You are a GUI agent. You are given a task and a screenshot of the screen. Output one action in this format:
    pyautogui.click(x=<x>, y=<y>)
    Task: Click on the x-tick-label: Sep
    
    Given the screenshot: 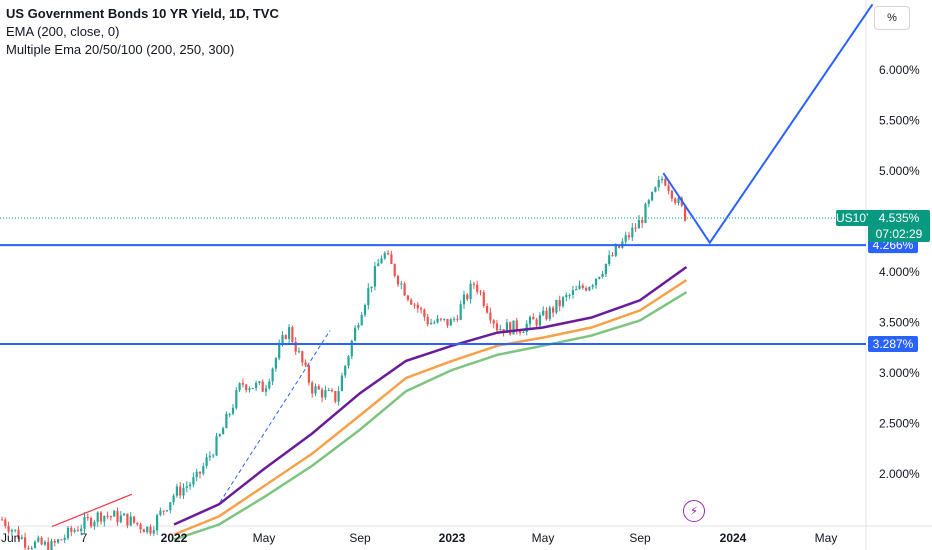 What is the action you would take?
    pyautogui.click(x=360, y=538)
    